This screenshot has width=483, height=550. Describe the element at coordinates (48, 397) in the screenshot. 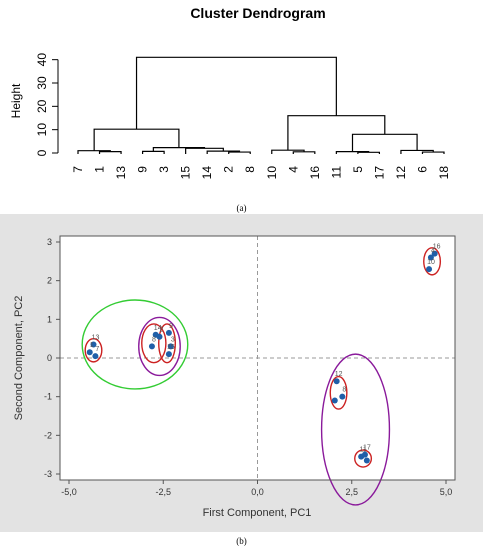

I see `y-tick-label: -1` at that location.